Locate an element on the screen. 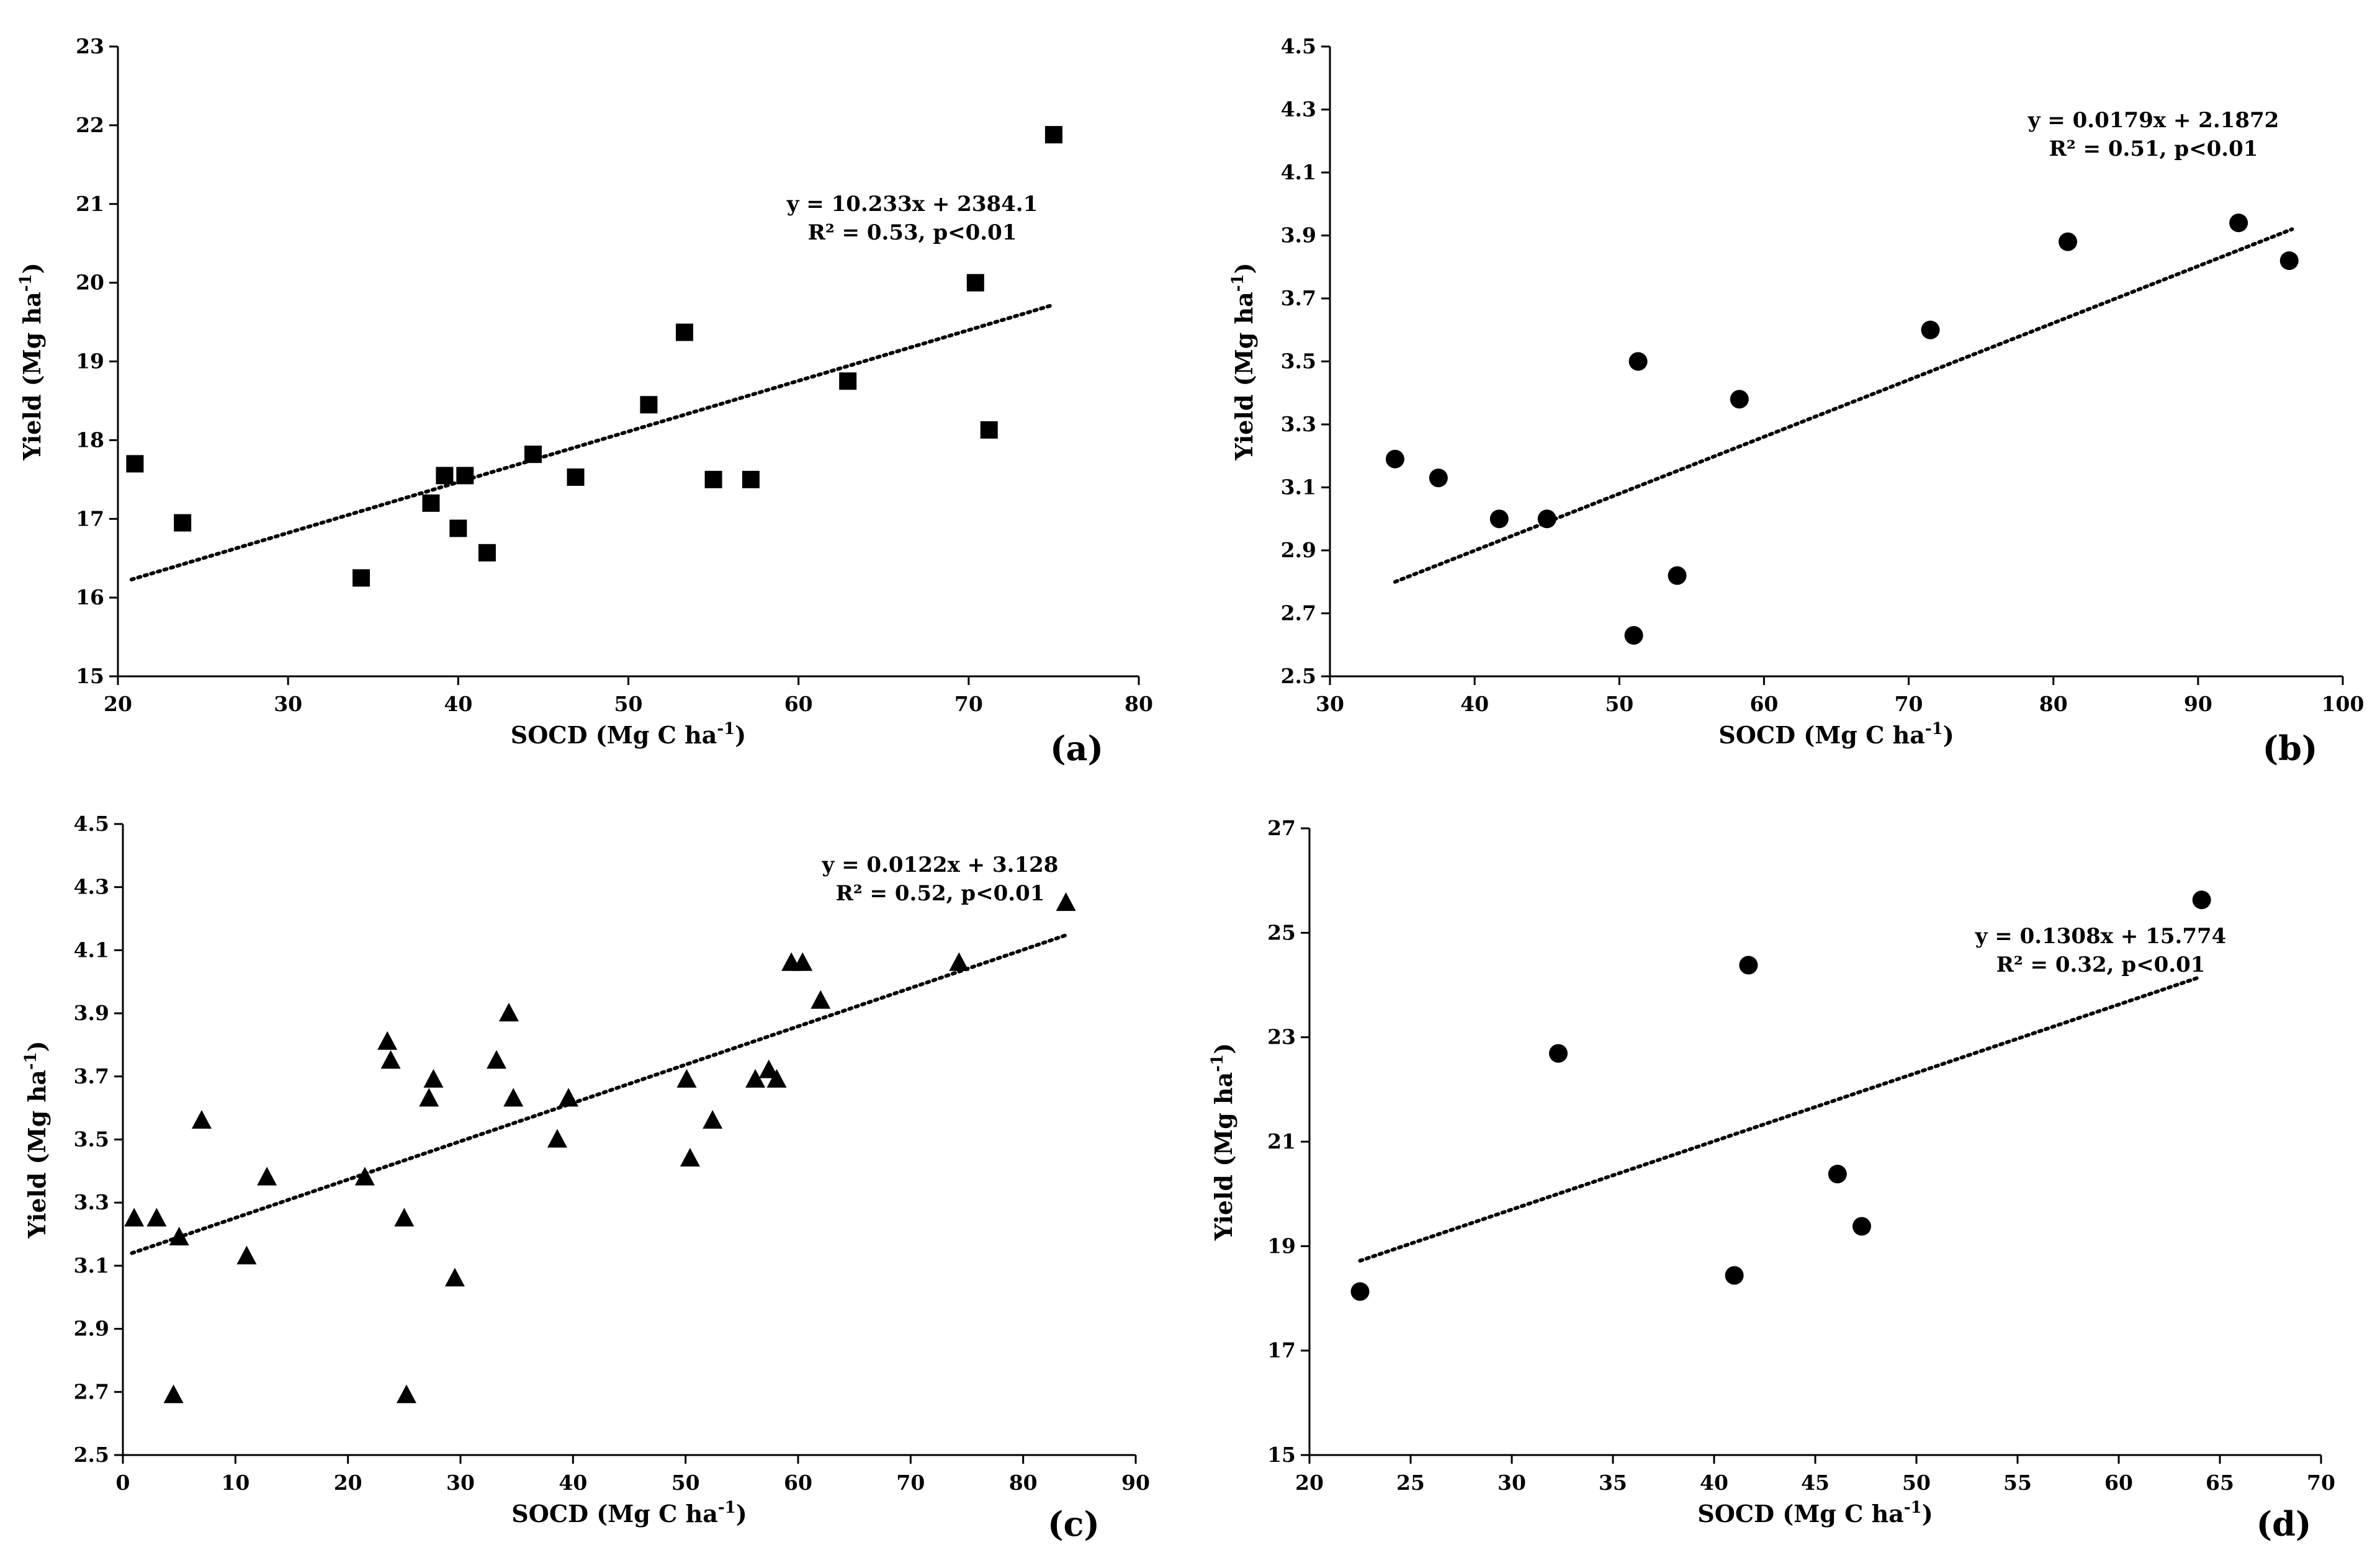 This screenshot has height=1563, width=2380. panel-label: (a) is located at coordinates (1076, 748).